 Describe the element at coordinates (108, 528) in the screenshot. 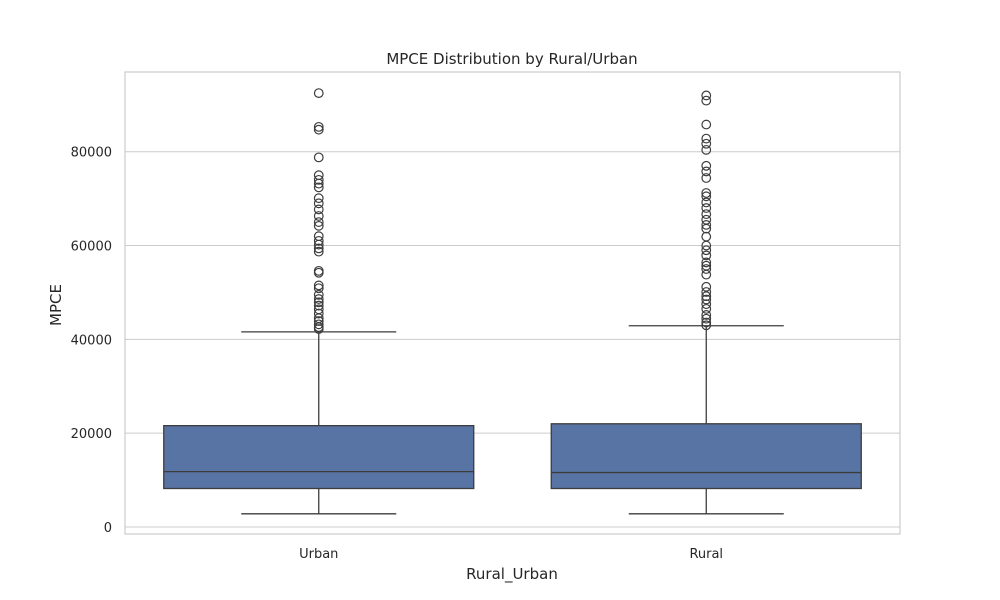

I see `y-tick-label-0: 0` at that location.